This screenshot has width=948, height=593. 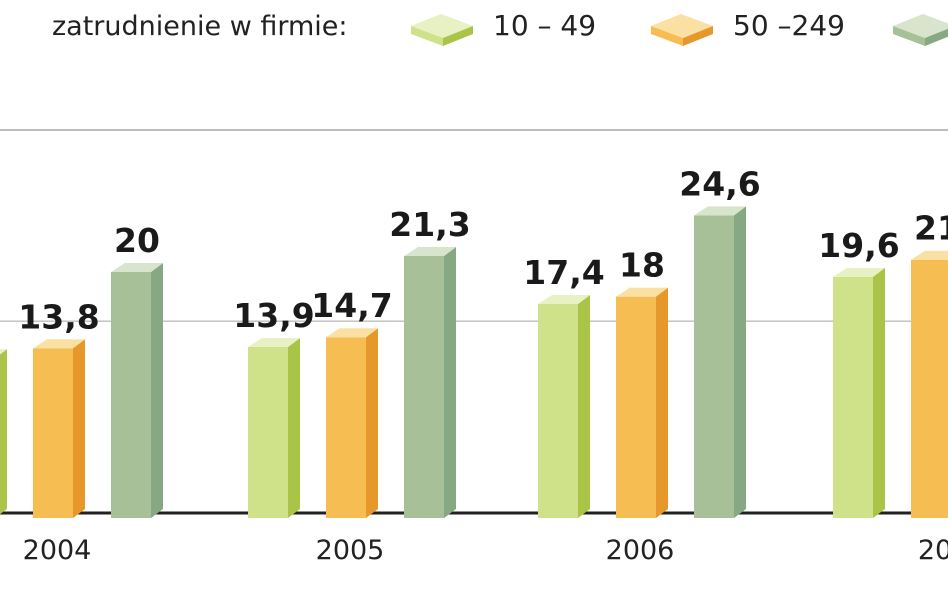 What do you see at coordinates (719, 183) in the screenshot?
I see `value-label-2006-series-3: 24,6` at bounding box center [719, 183].